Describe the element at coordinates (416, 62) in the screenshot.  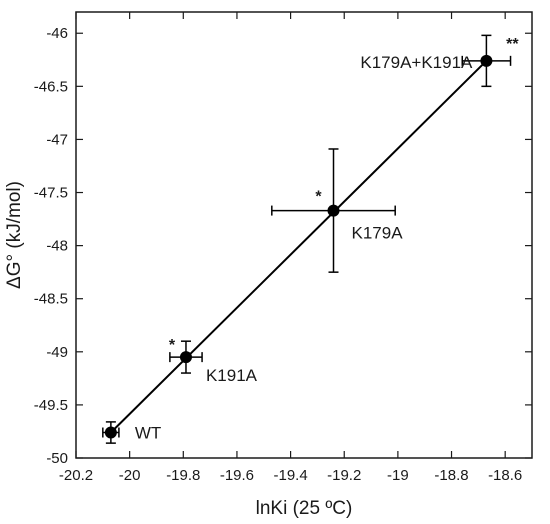
I see `point-label: K179A+K191A` at that location.